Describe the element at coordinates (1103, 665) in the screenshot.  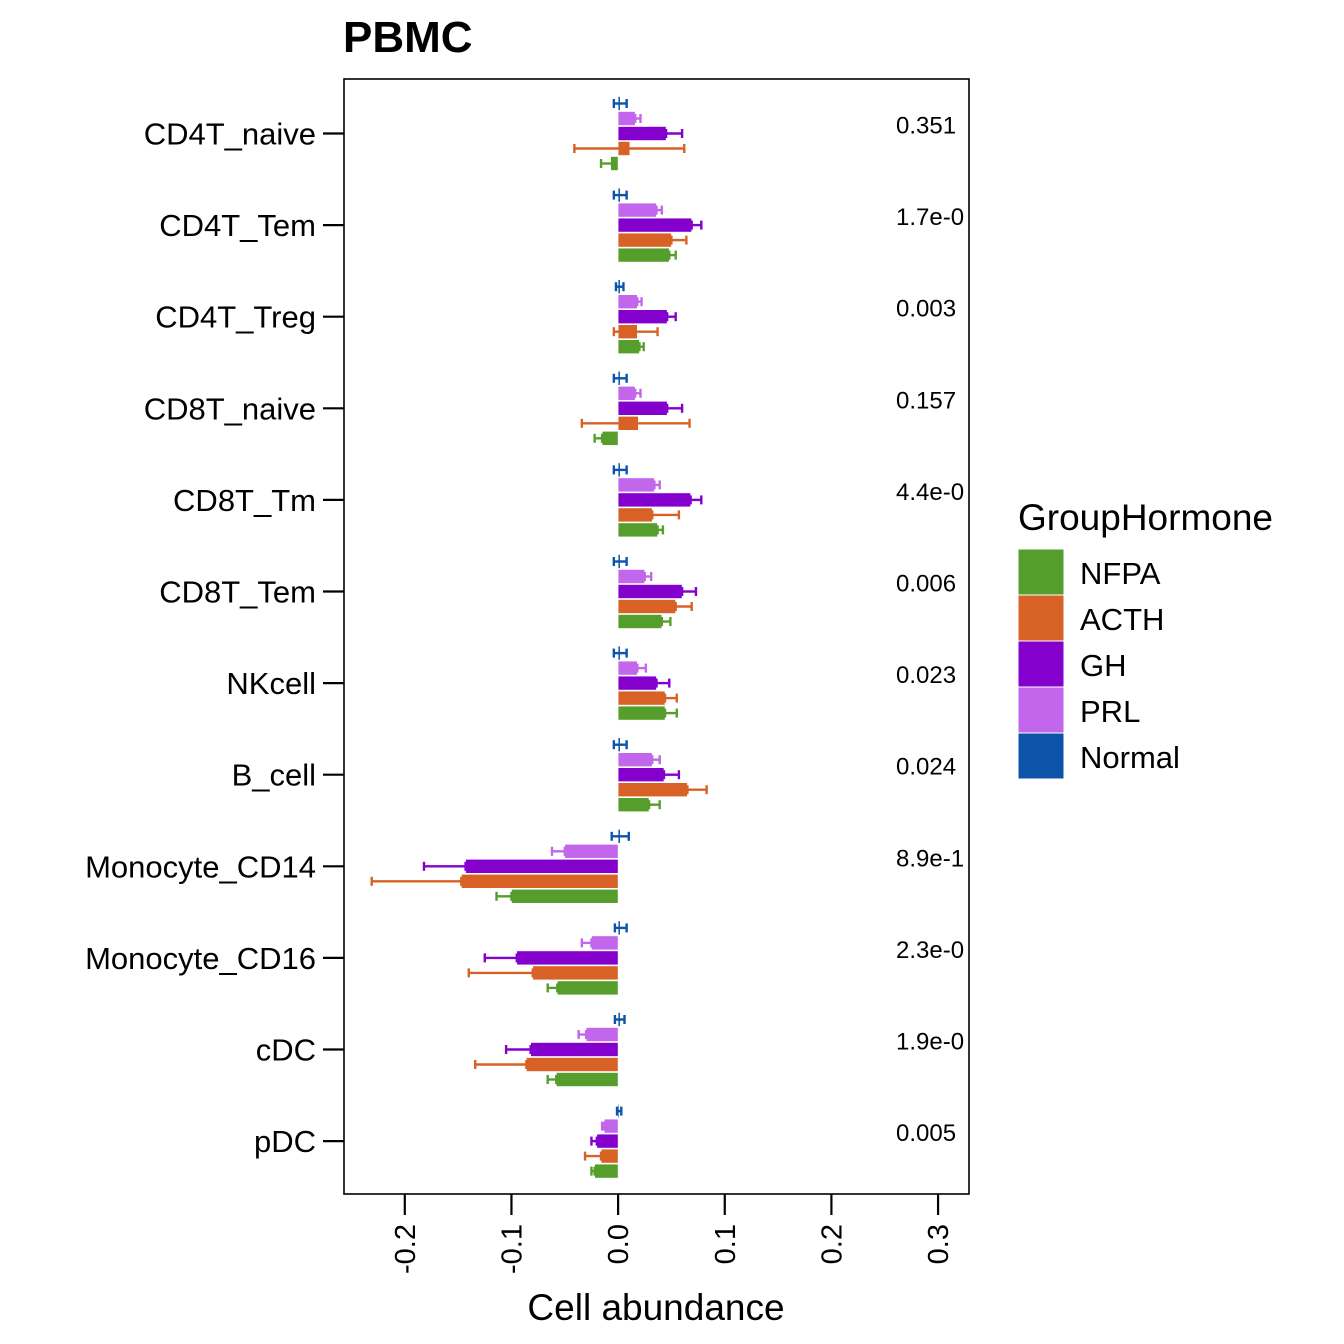
I see `legend-label-gh: GH` at that location.